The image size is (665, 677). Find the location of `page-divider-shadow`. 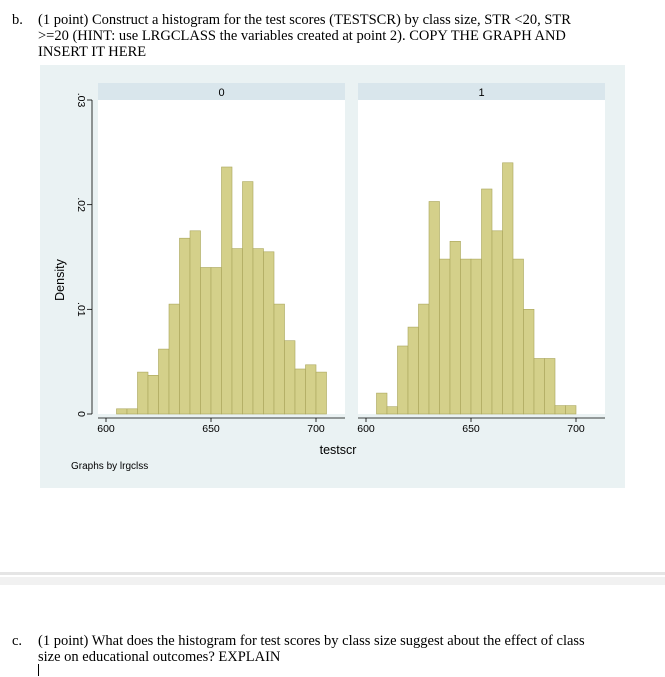

page-divider-shadow is located at coordinates (332, 581).